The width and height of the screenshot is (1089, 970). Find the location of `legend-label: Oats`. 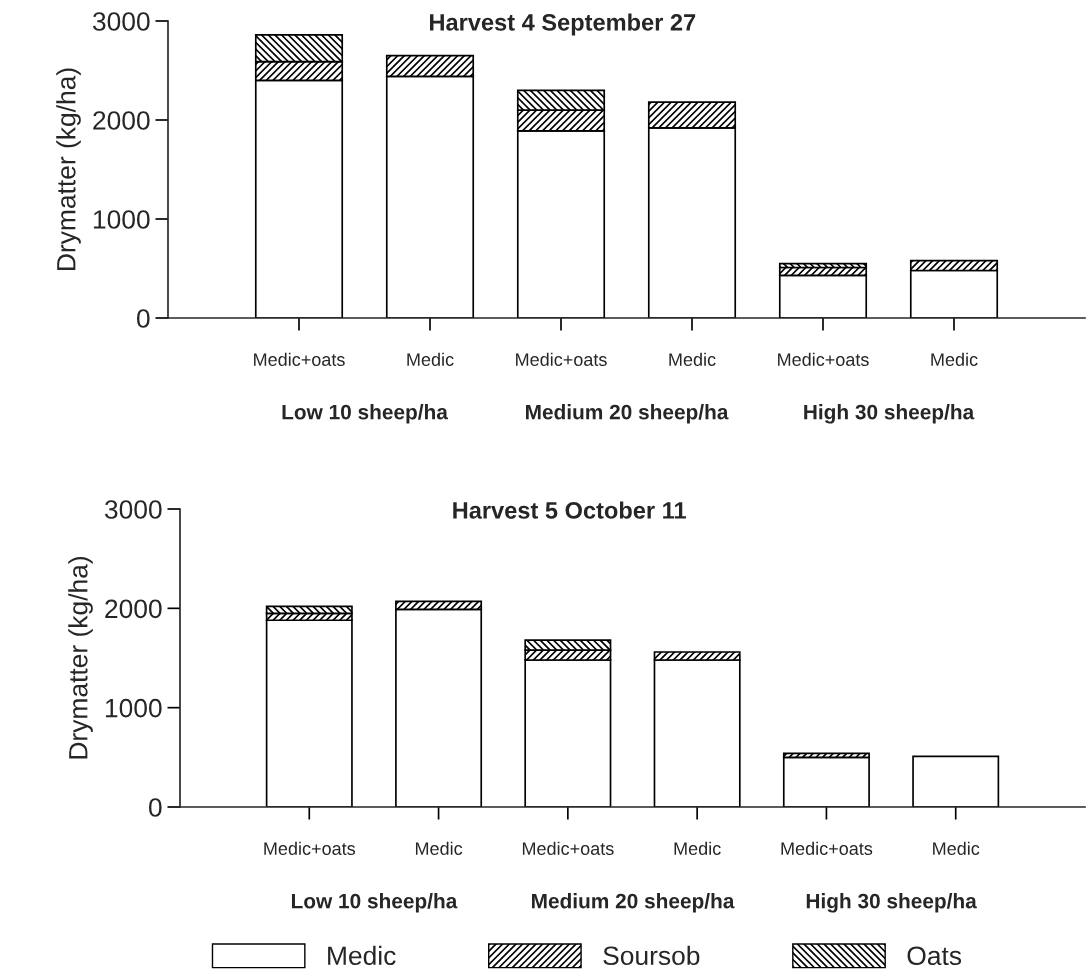

legend-label: Oats is located at coordinates (934, 956).